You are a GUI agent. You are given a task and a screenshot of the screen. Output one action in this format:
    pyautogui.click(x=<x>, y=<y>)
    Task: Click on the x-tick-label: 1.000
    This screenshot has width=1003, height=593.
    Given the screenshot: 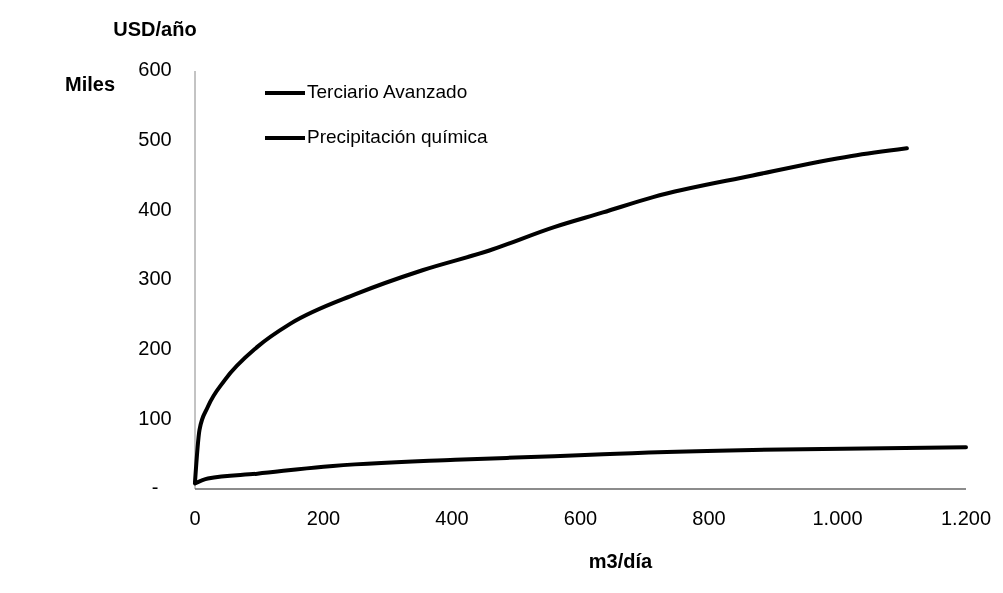 What is the action you would take?
    pyautogui.click(x=837, y=518)
    